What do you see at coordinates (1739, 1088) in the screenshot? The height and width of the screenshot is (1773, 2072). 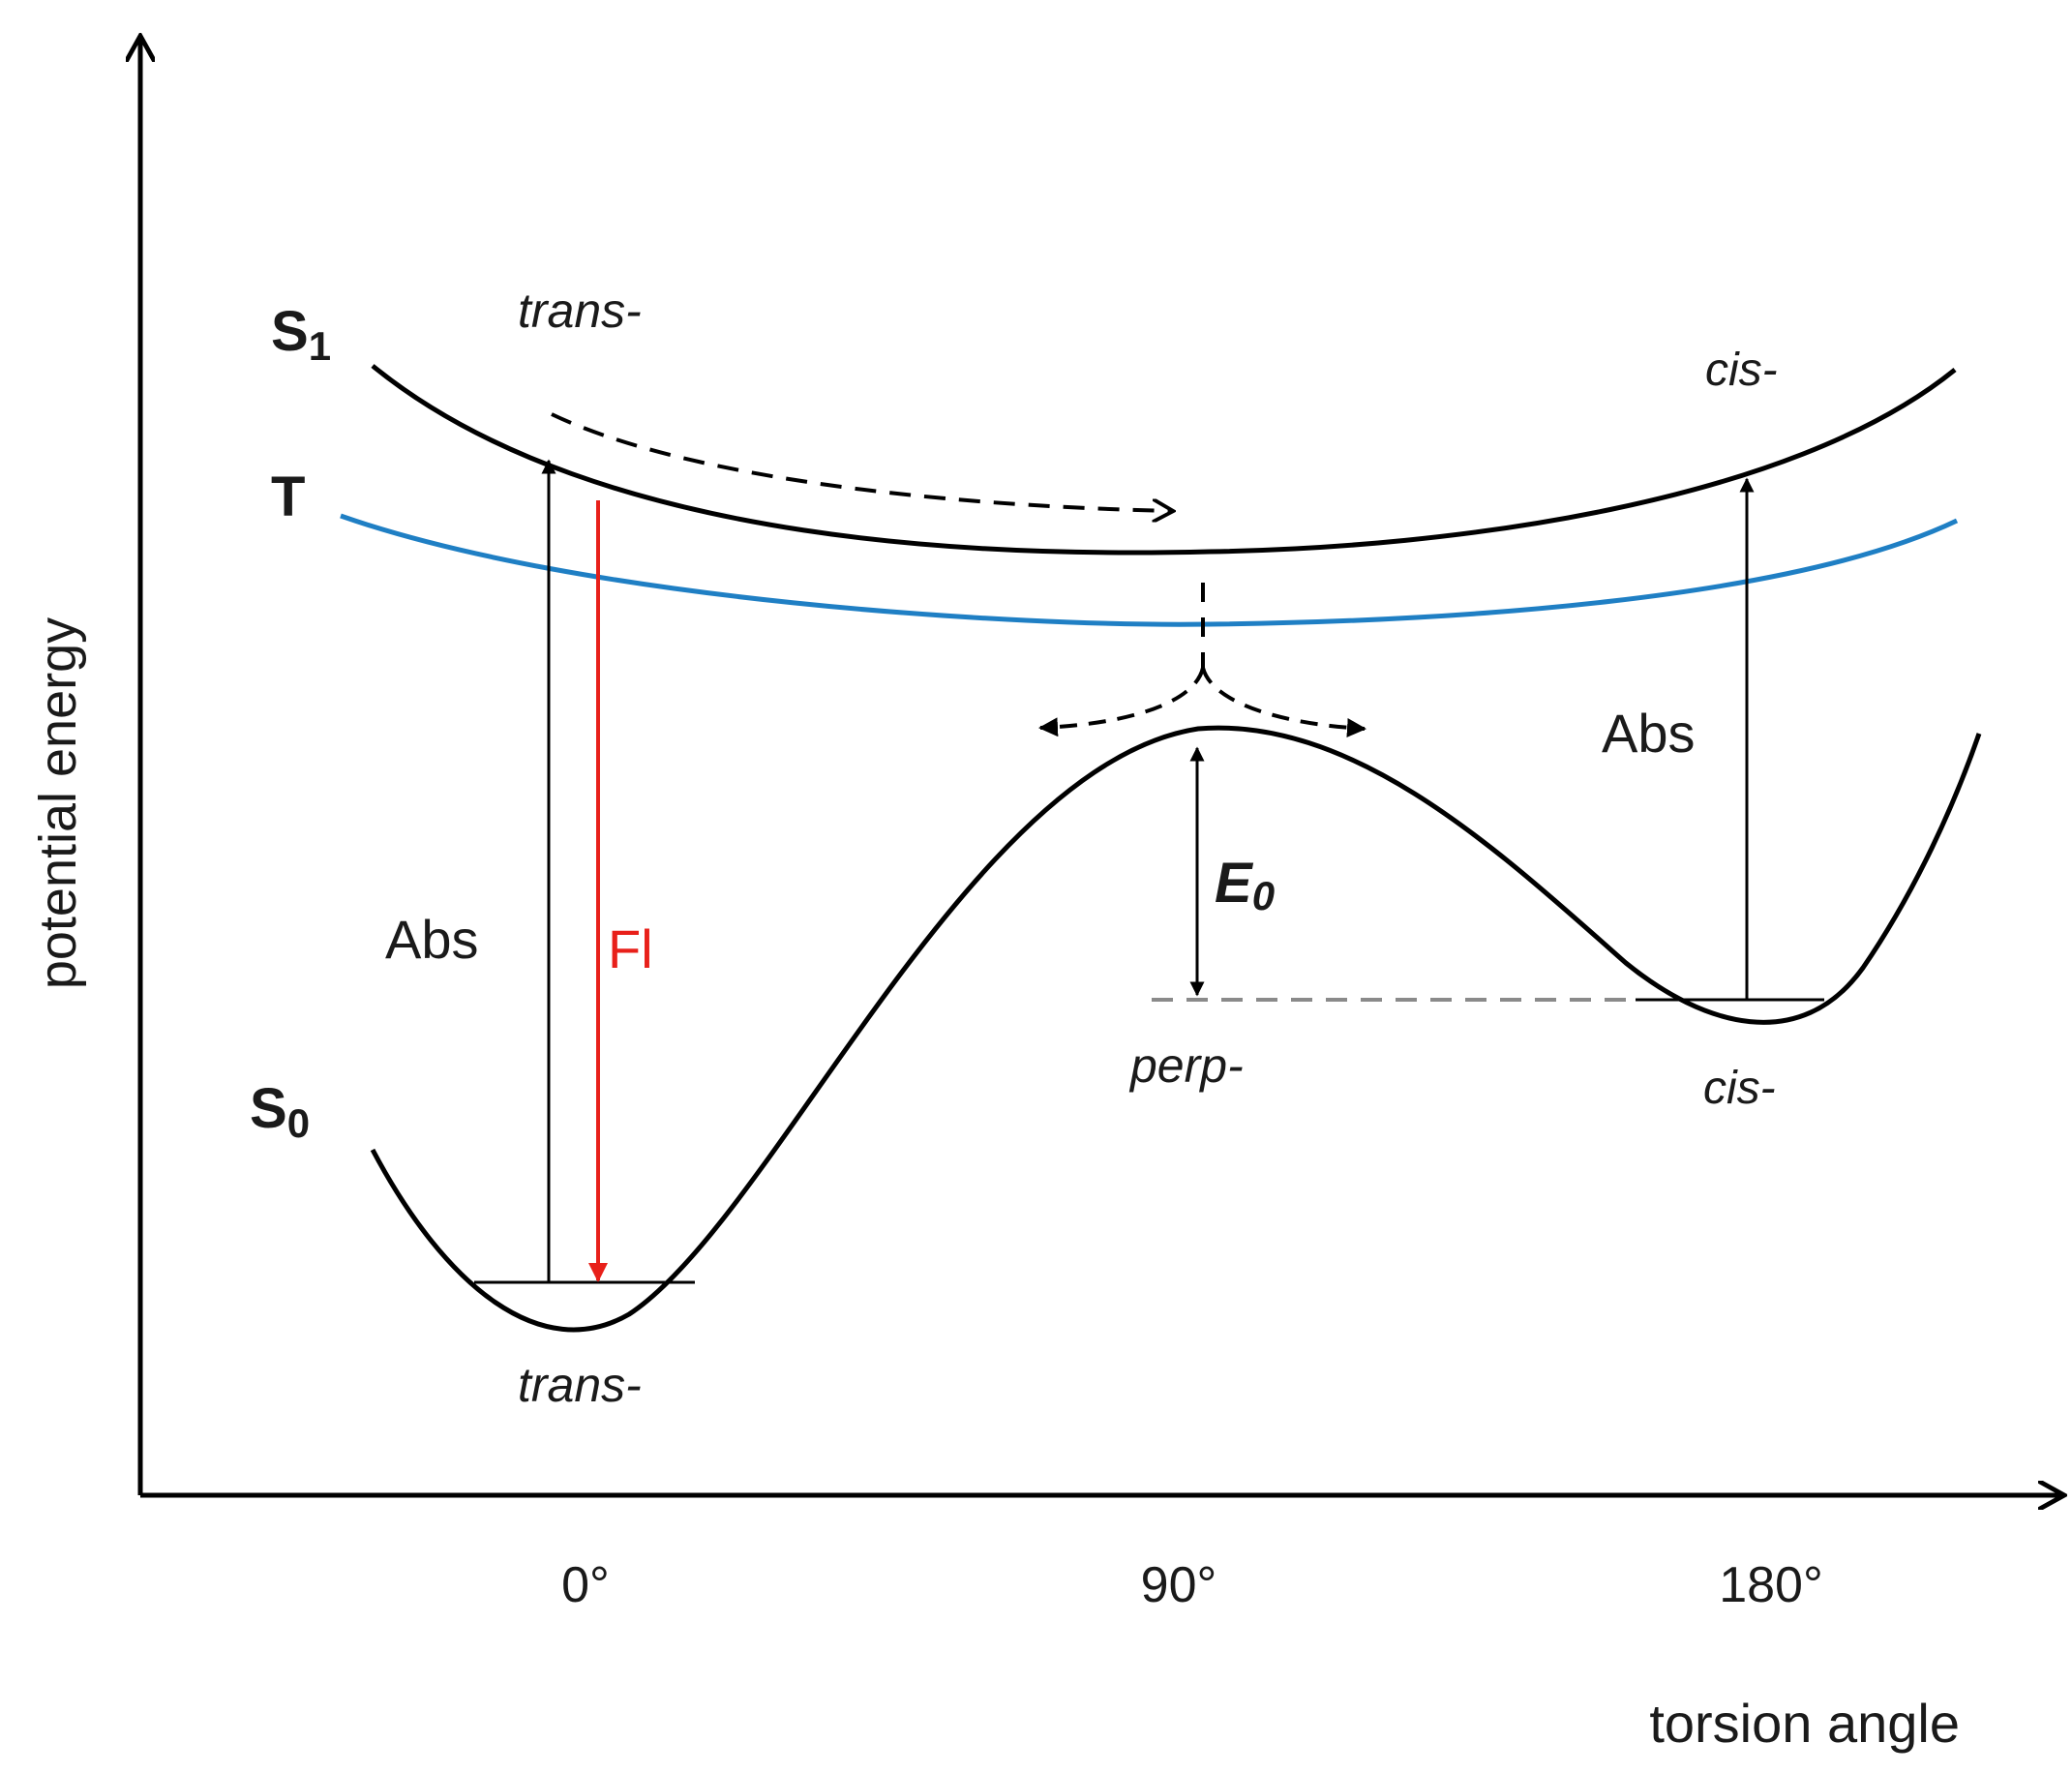 I see `cis-bottom-label: cis-` at bounding box center [1739, 1088].